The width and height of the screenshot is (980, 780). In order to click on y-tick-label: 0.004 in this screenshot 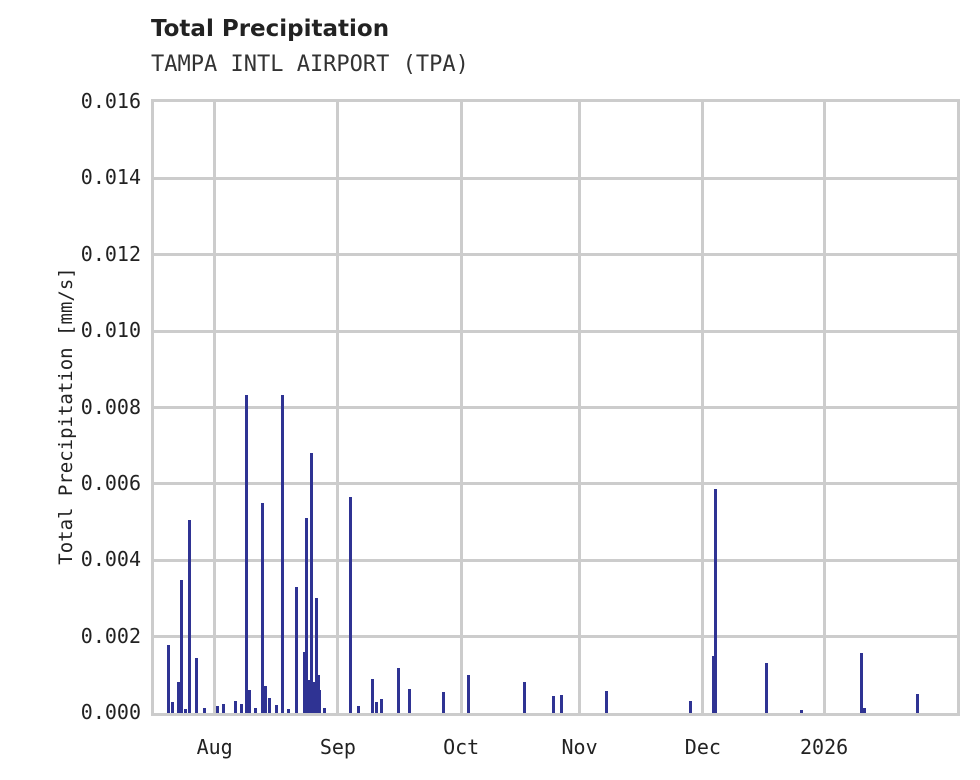, I will do `click(110, 559)`.